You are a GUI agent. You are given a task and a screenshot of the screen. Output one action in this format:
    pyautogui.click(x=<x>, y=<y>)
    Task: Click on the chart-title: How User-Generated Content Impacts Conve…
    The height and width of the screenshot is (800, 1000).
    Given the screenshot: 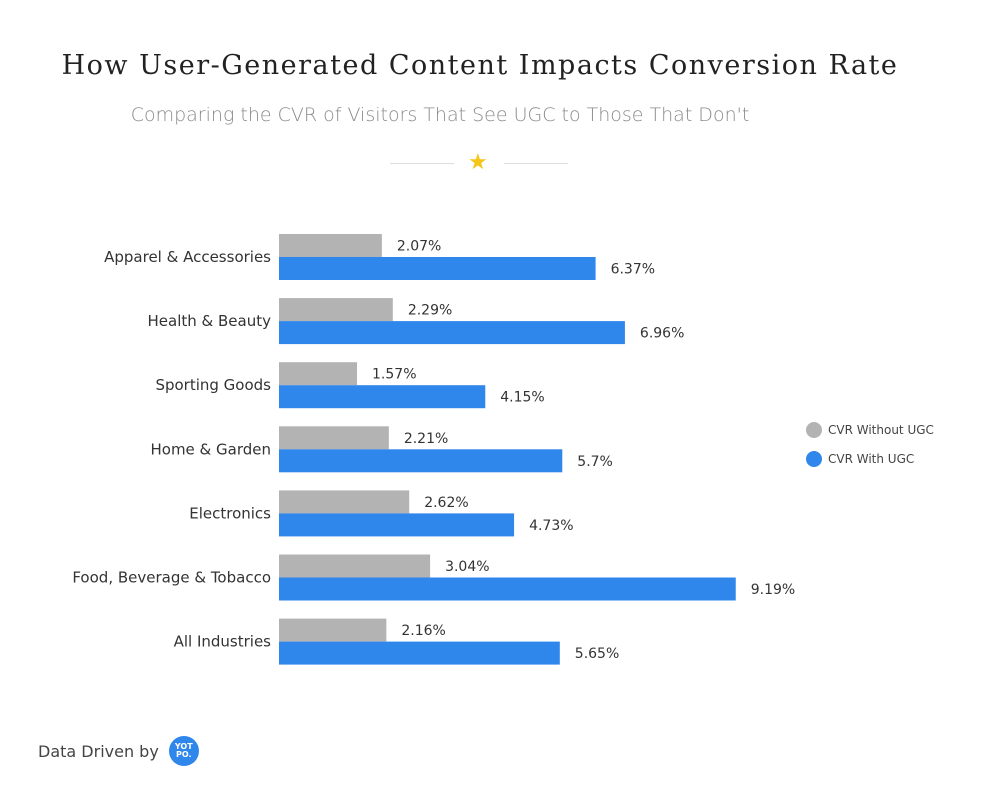 What is the action you would take?
    pyautogui.click(x=480, y=65)
    